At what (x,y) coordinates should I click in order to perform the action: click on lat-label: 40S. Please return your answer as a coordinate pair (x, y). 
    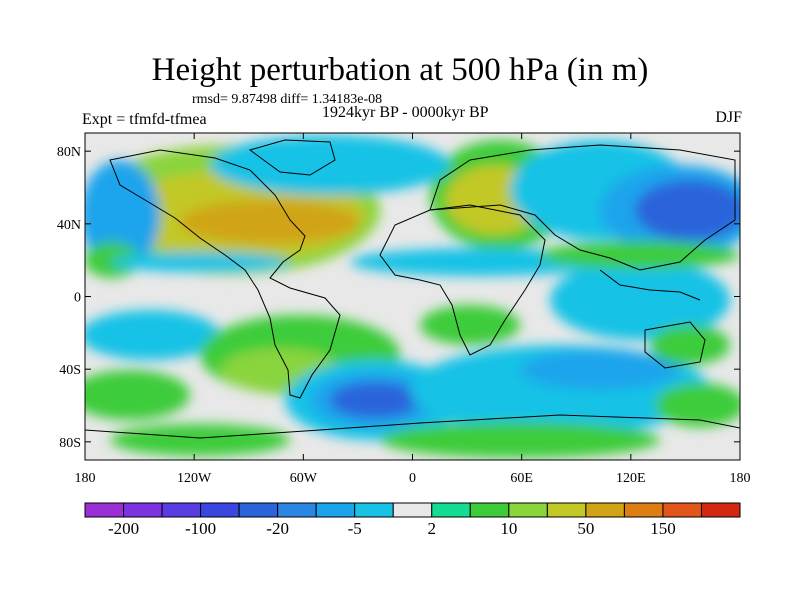
    Looking at the image, I should click on (70, 370).